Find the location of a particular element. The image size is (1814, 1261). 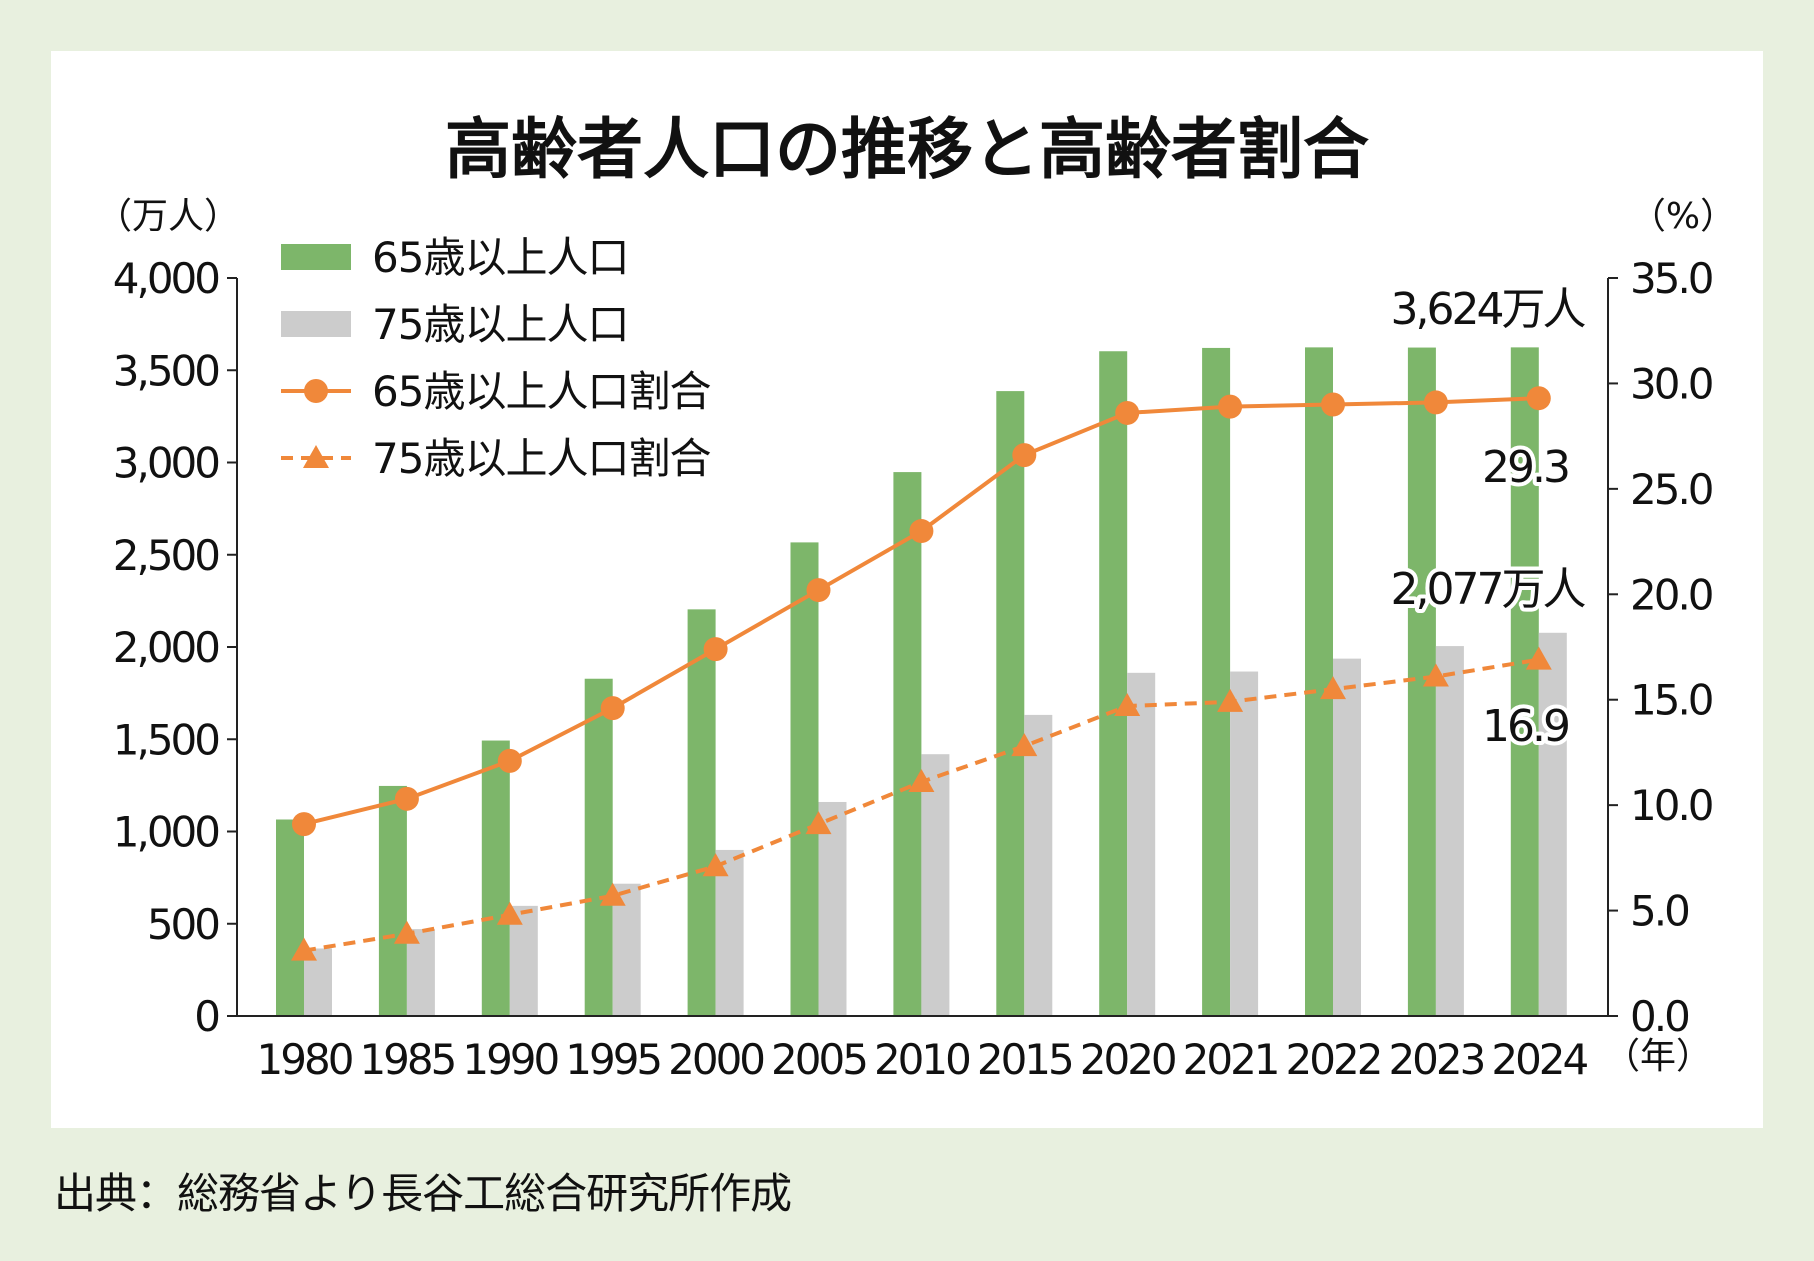

y2-axis-unit: （%） is located at coordinates (1683, 216).